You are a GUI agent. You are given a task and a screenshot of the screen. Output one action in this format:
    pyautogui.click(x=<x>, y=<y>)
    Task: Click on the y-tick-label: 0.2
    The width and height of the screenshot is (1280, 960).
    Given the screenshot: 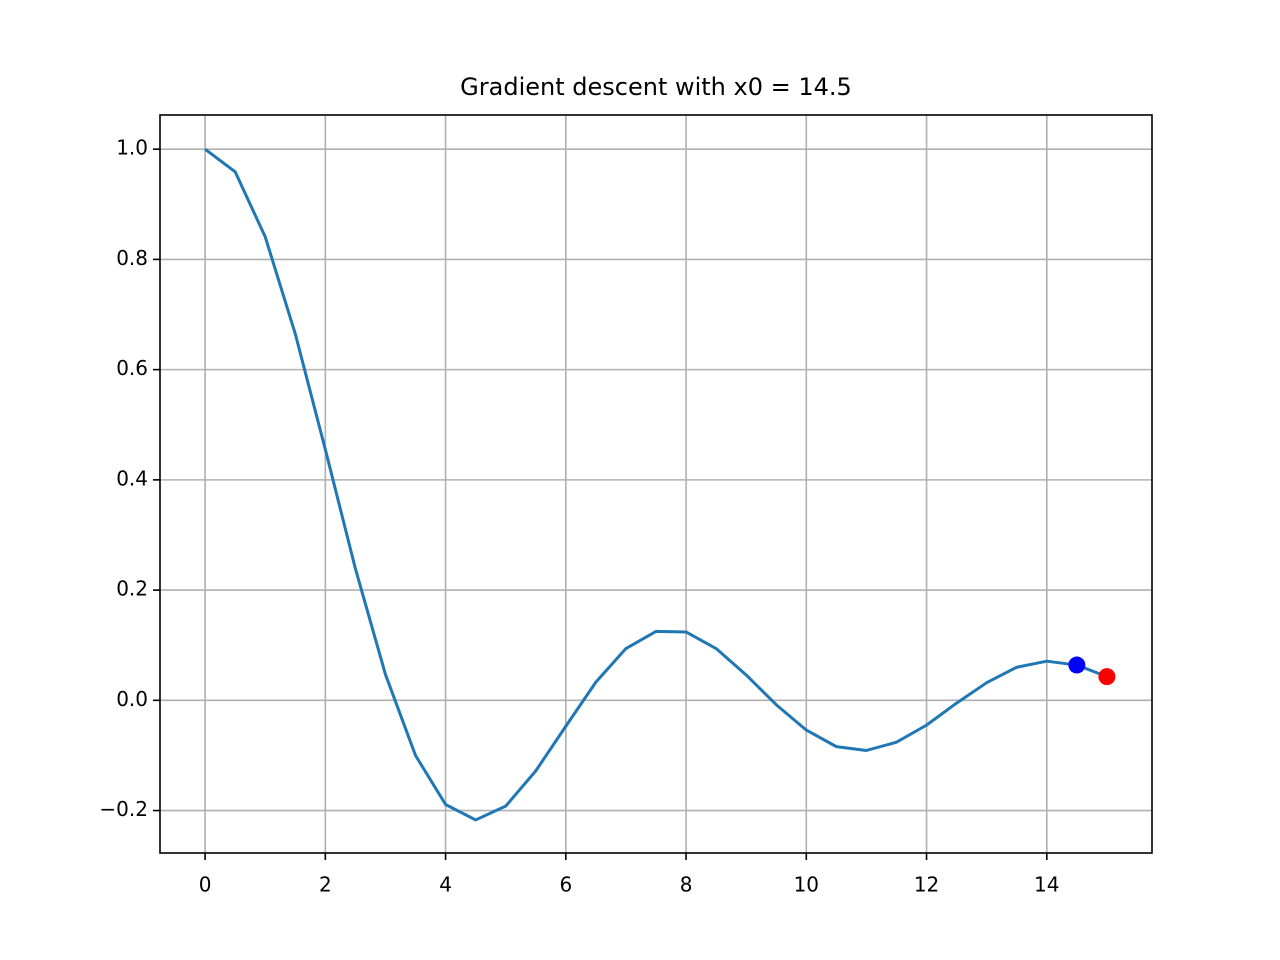 What is the action you would take?
    pyautogui.click(x=132, y=589)
    